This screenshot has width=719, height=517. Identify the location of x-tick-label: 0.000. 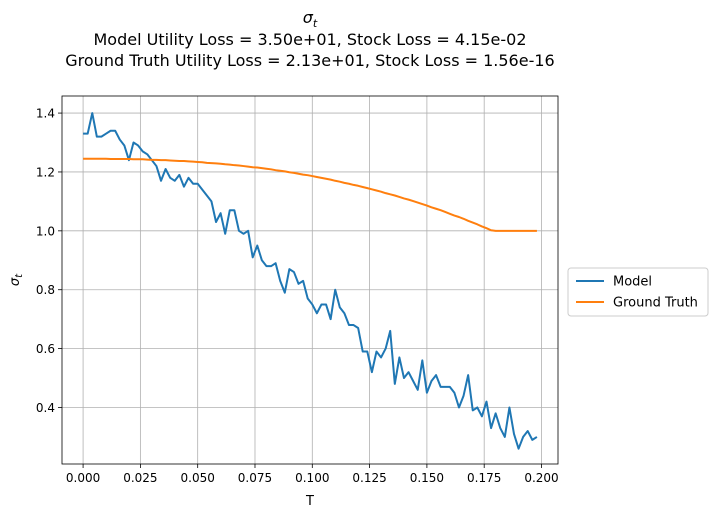
(83, 478).